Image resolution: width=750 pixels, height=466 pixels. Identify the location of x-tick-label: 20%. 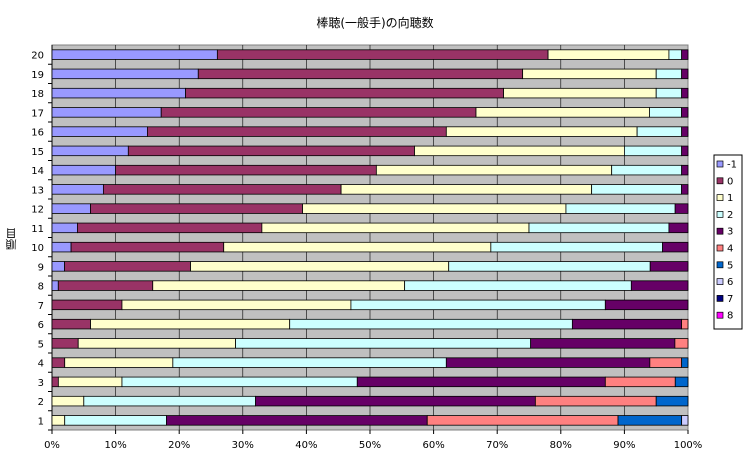
(179, 445).